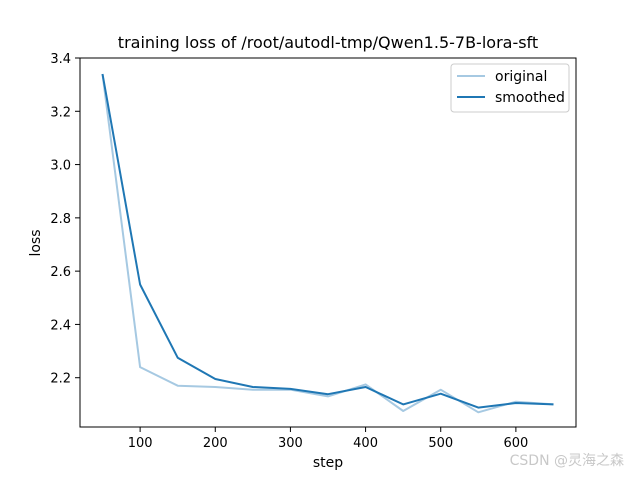 The width and height of the screenshot is (640, 480). Describe the element at coordinates (566, 461) in the screenshot. I see `watermark-text: CSDN @灵海之森` at that location.